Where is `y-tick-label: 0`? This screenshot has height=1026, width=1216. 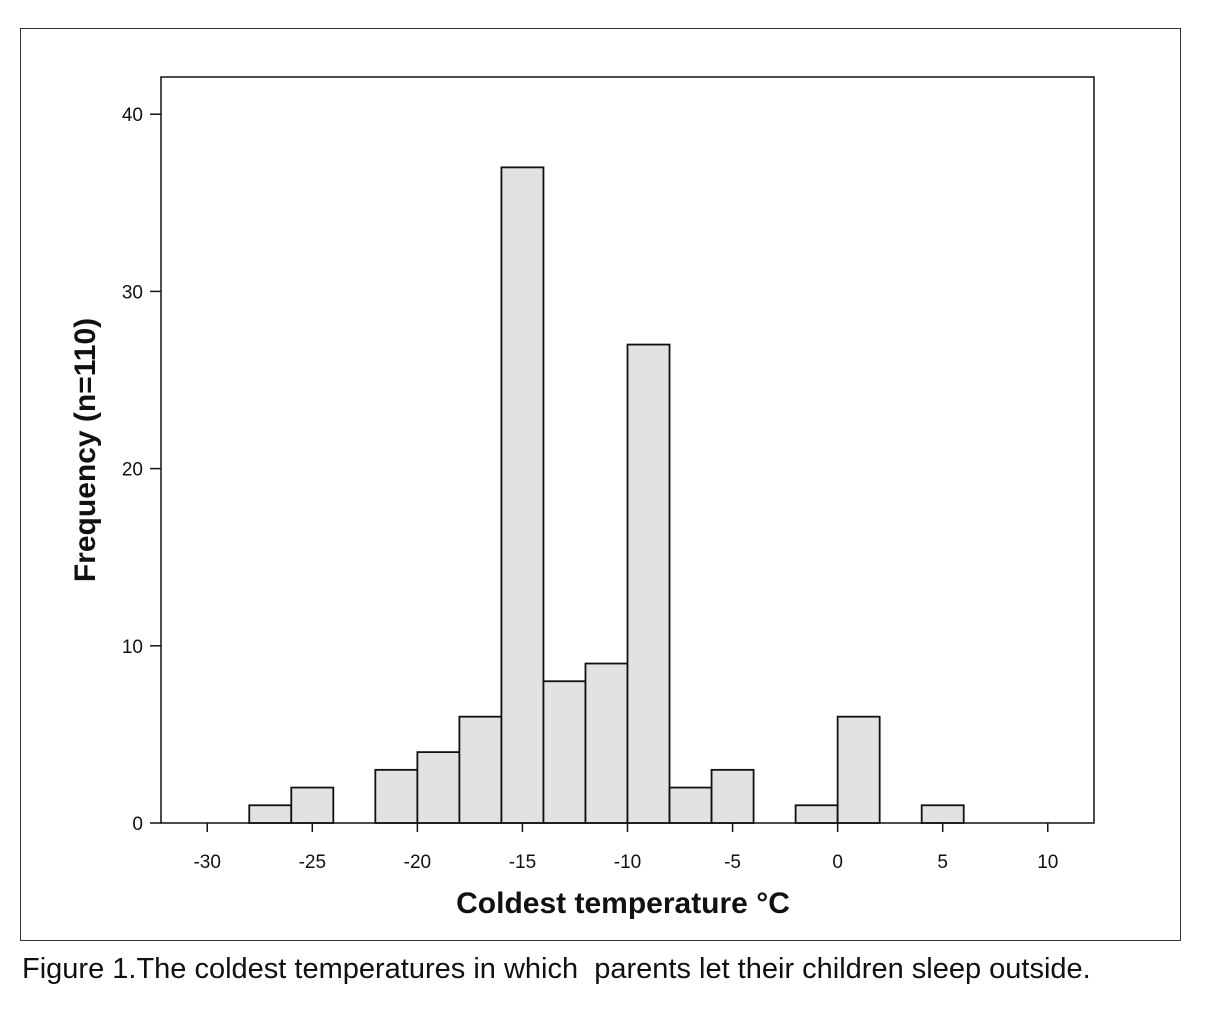
y-tick-label: 0 is located at coordinates (137, 824).